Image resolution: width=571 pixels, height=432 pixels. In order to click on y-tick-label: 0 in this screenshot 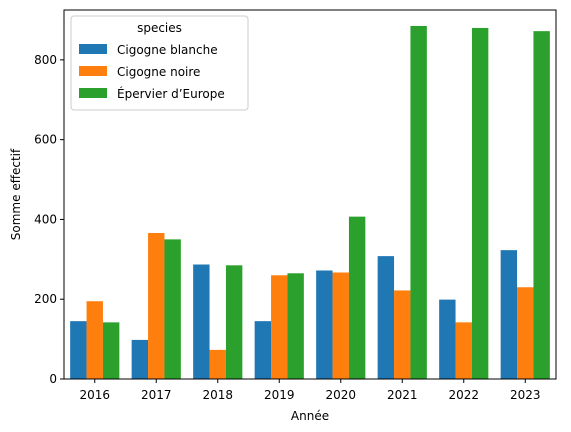, I will do `click(53, 379)`.